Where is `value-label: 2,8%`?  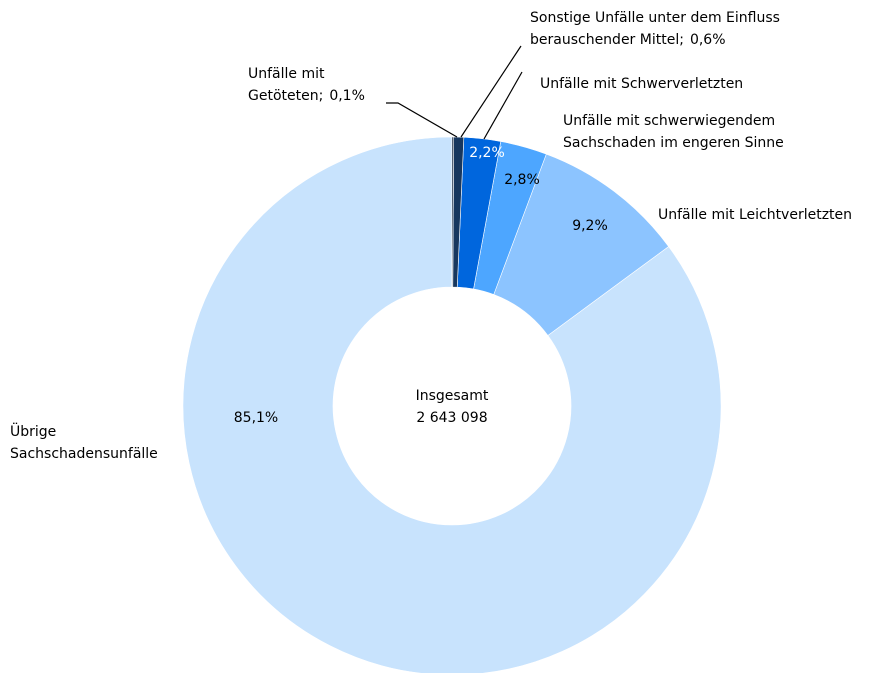
value-label: 2,8% is located at coordinates (522, 180).